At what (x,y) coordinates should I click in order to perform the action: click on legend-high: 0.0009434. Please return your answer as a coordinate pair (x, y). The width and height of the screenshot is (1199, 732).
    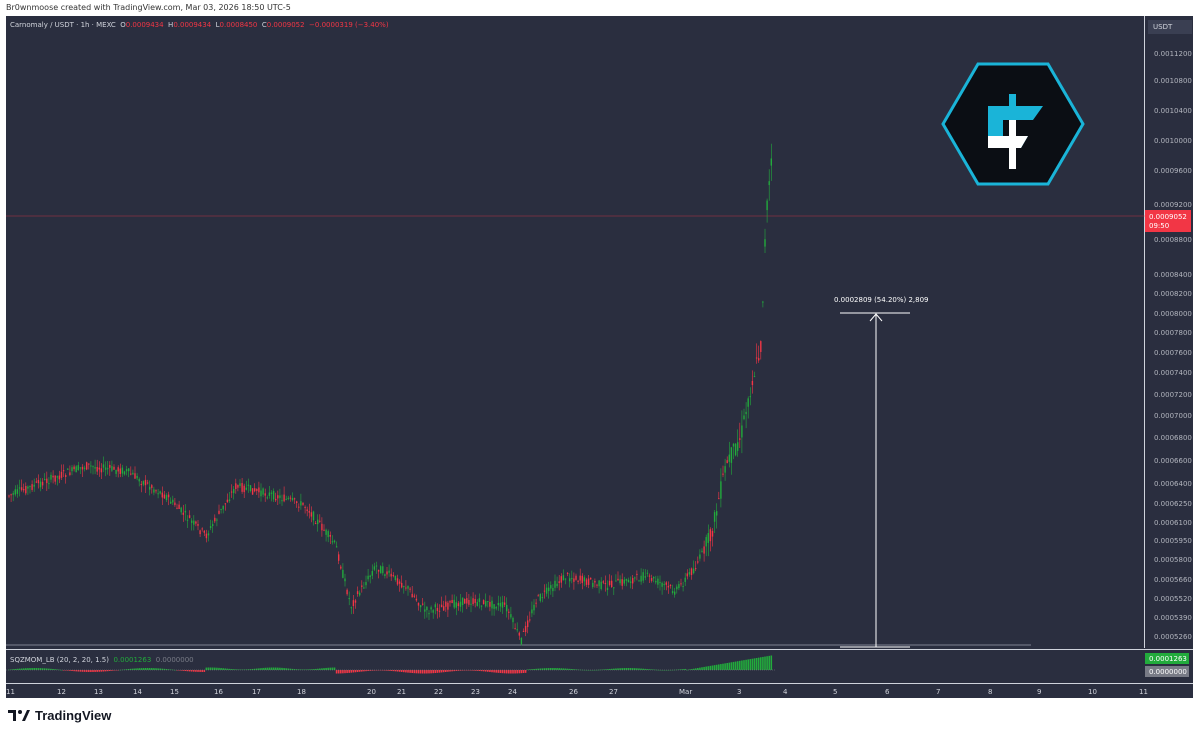
    Looking at the image, I should click on (192, 25).